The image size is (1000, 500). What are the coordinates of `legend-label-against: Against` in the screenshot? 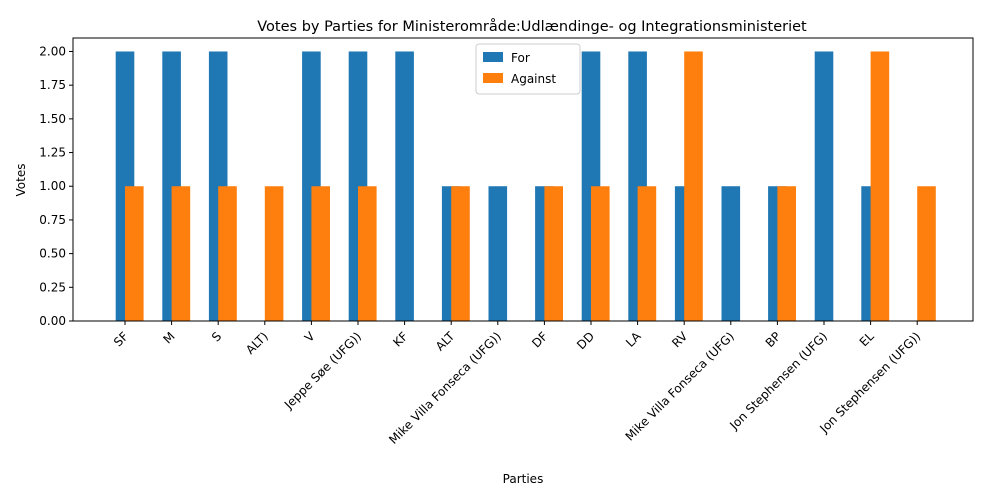 It's located at (533, 79).